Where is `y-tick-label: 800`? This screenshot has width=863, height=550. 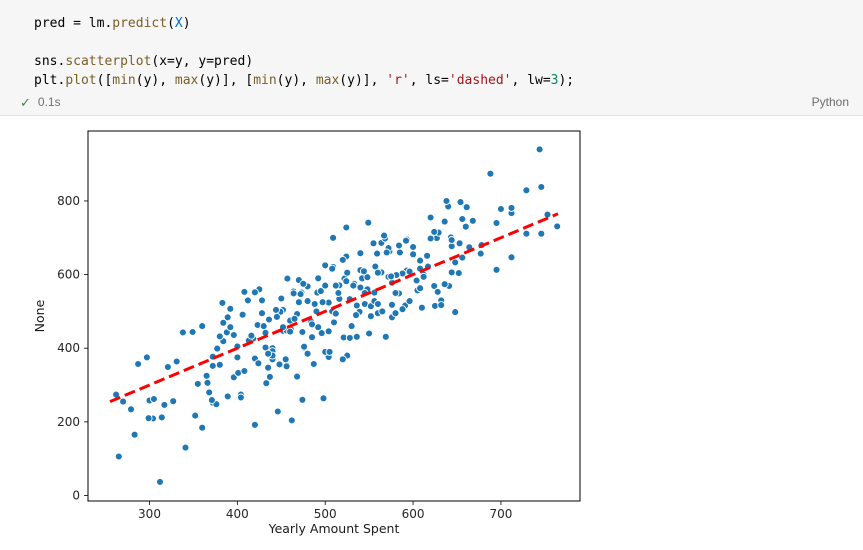 y-tick-label: 800 is located at coordinates (68, 201).